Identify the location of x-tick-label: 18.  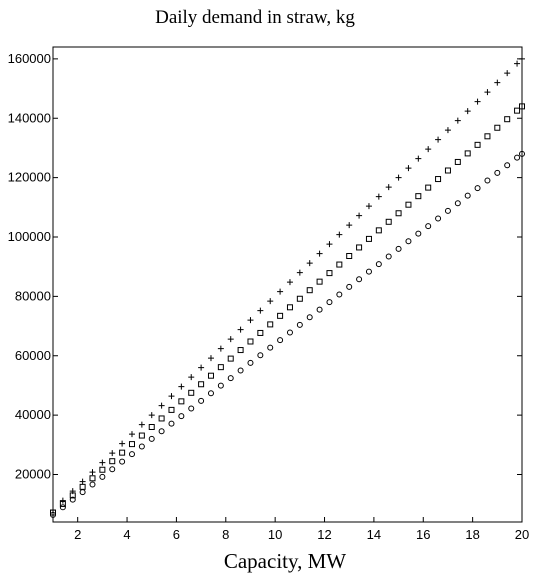
(472, 534).